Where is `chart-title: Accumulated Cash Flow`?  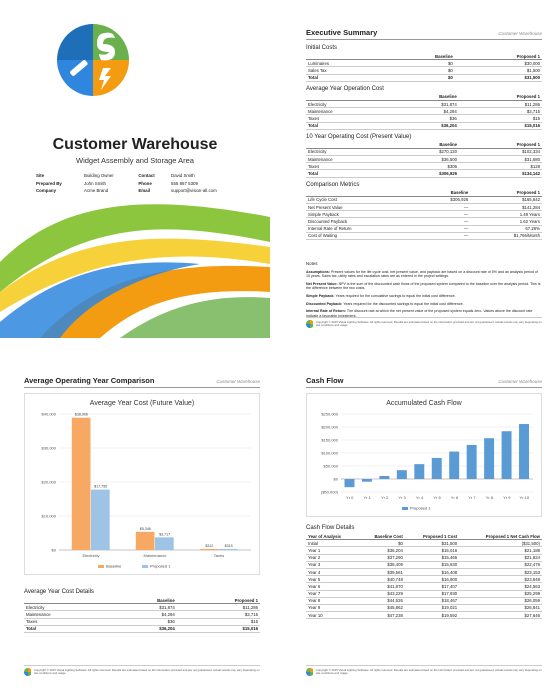 chart-title: Accumulated Cash Flow is located at coordinates (424, 403).